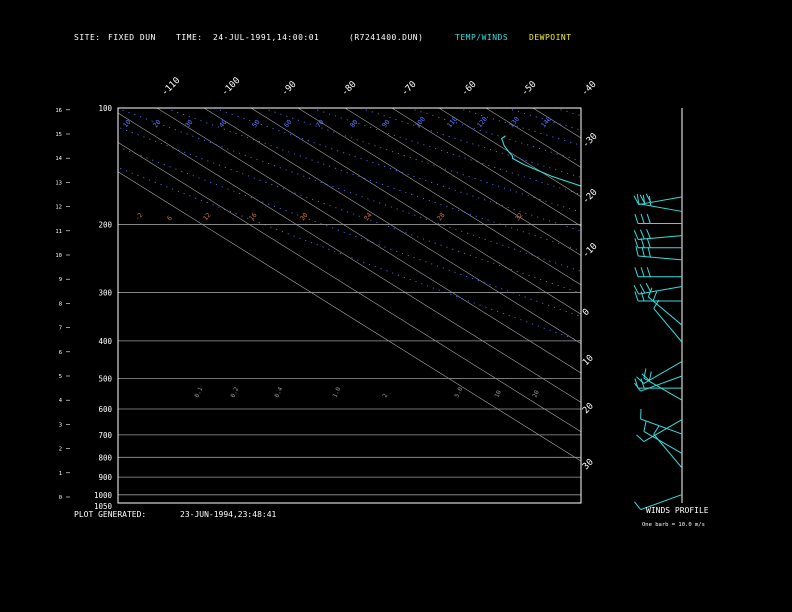 Image resolution: width=792 pixels, height=612 pixels. I want to click on isotherm-label: -80, so click(349, 89).